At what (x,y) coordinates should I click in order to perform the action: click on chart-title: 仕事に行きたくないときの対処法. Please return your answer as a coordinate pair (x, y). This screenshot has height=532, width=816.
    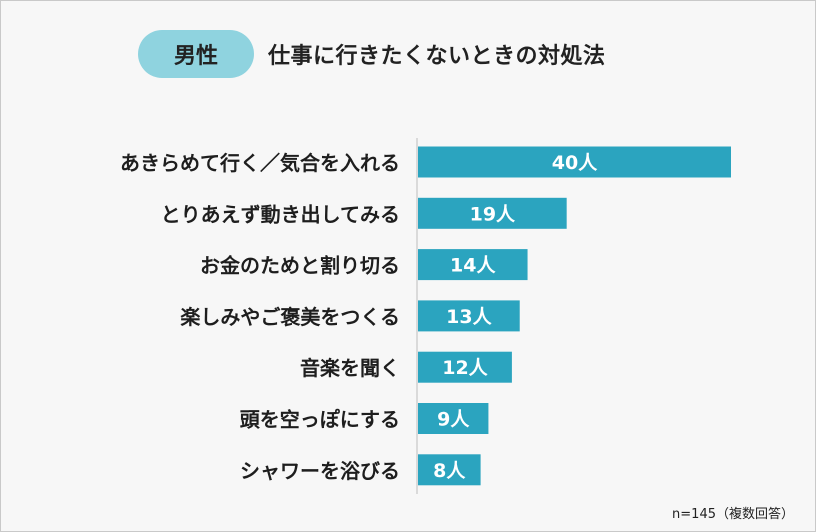
    Looking at the image, I should click on (437, 56).